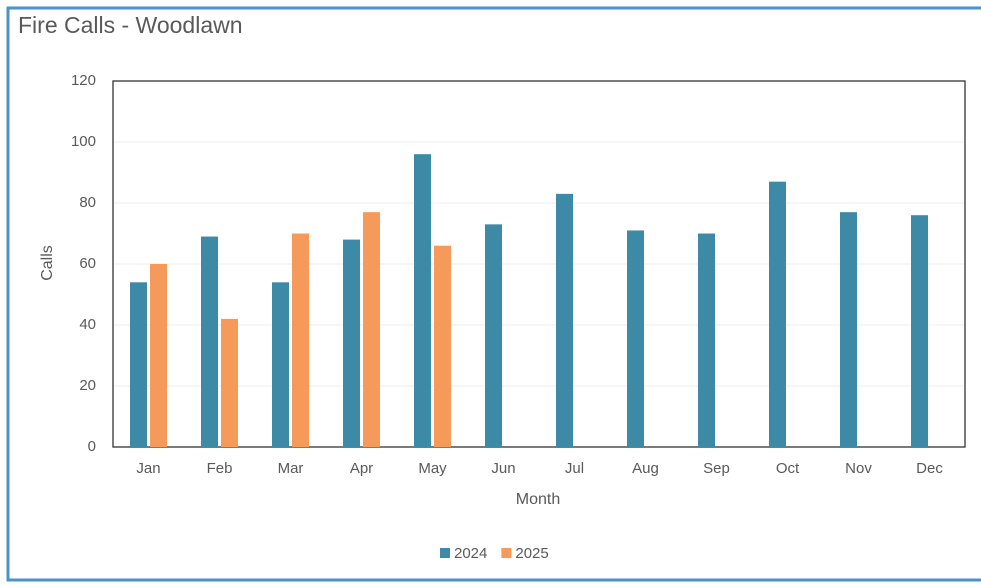 This screenshot has height=587, width=981. What do you see at coordinates (92, 446) in the screenshot?
I see `y-tick-label: 0` at bounding box center [92, 446].